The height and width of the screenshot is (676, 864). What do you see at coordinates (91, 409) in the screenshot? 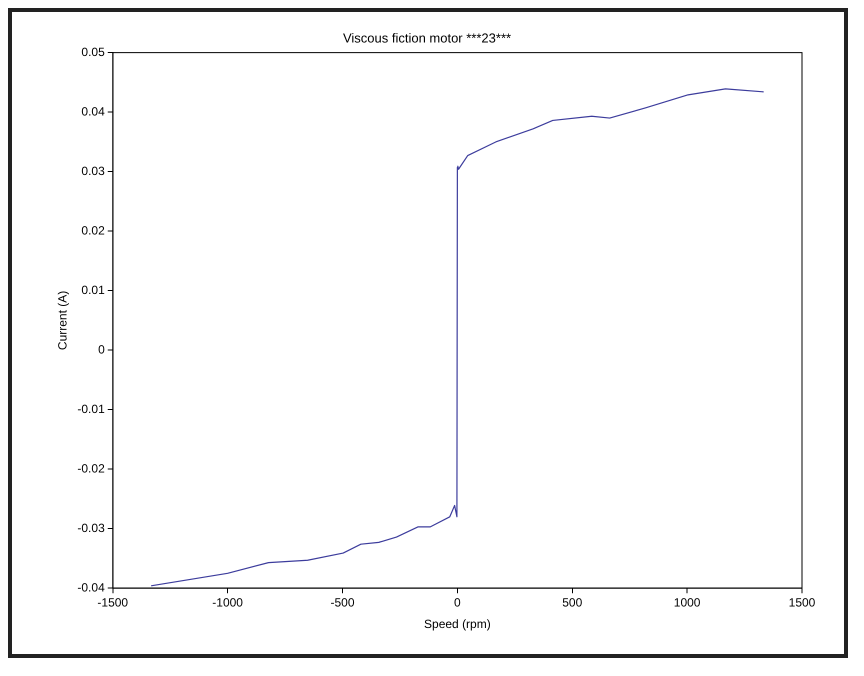
I see `y-tick-label: -0.01` at bounding box center [91, 409].